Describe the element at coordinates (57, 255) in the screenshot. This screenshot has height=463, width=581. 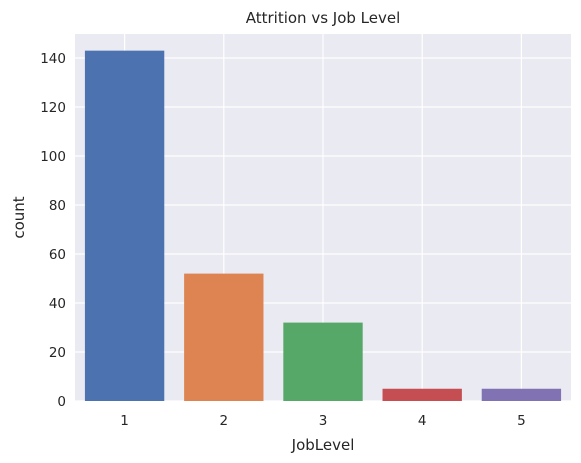
I see `y-tick-label: 60` at that location.